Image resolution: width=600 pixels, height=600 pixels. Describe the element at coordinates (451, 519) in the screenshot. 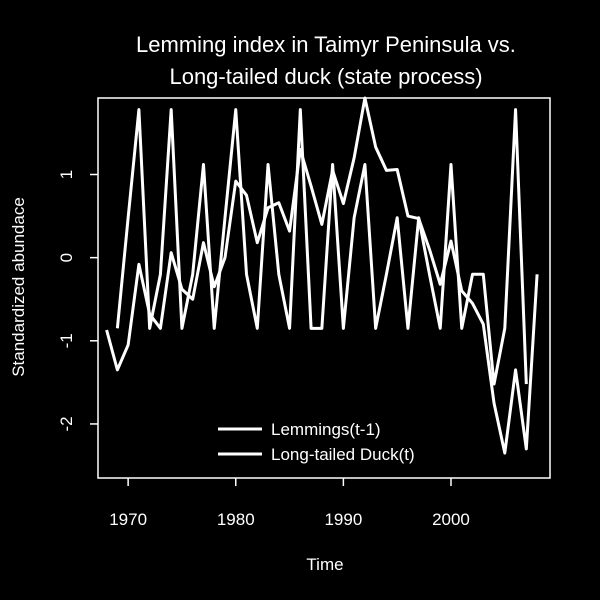

I see `x-tick-label: 2000` at that location.